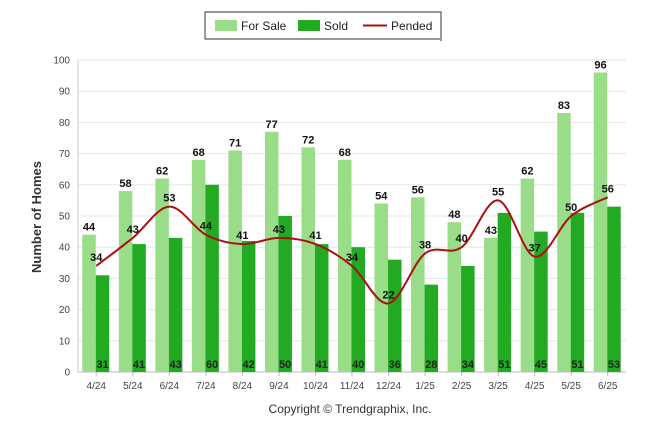 The width and height of the screenshot is (646, 434). What do you see at coordinates (175, 365) in the screenshot?
I see `label-sold: 43` at bounding box center [175, 365].